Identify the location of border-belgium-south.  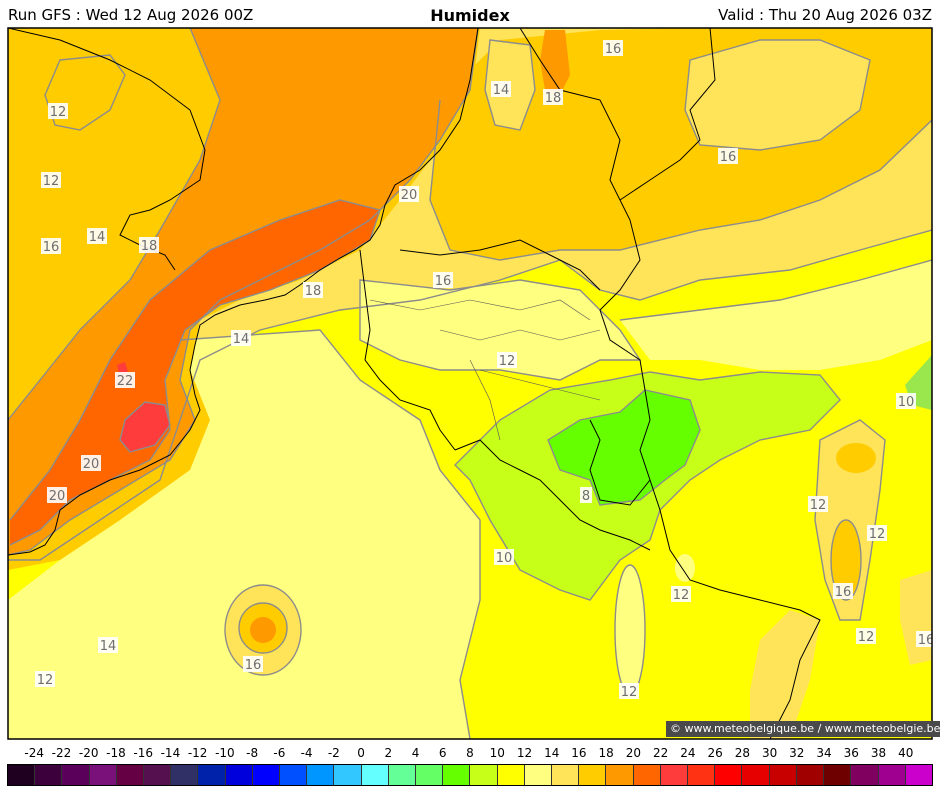
(552, 495).